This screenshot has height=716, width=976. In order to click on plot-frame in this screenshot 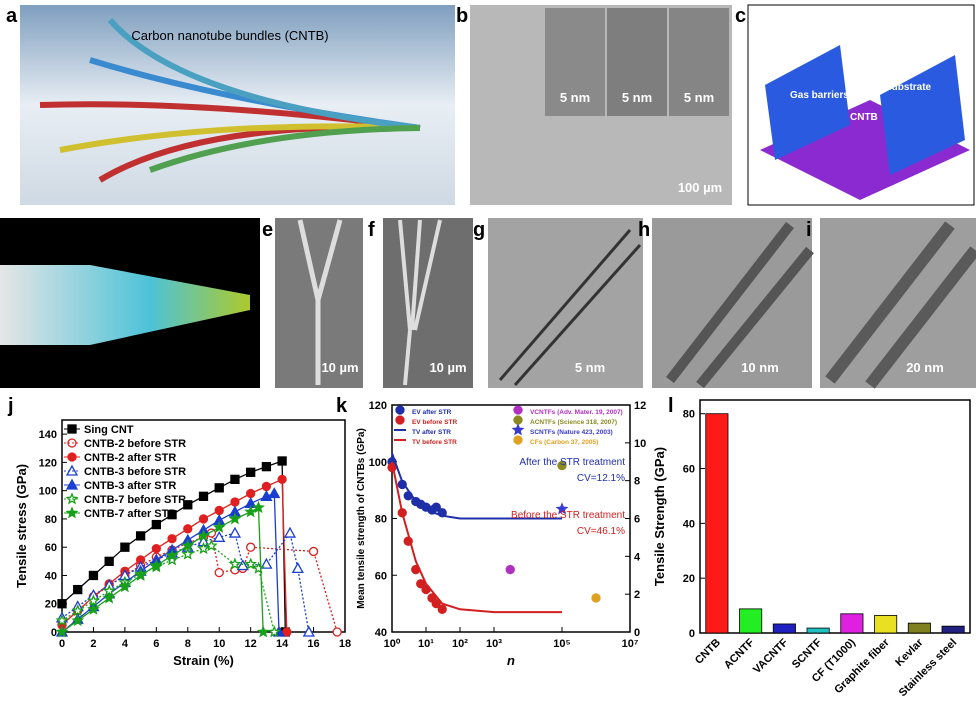, I will do `click(835, 516)`.